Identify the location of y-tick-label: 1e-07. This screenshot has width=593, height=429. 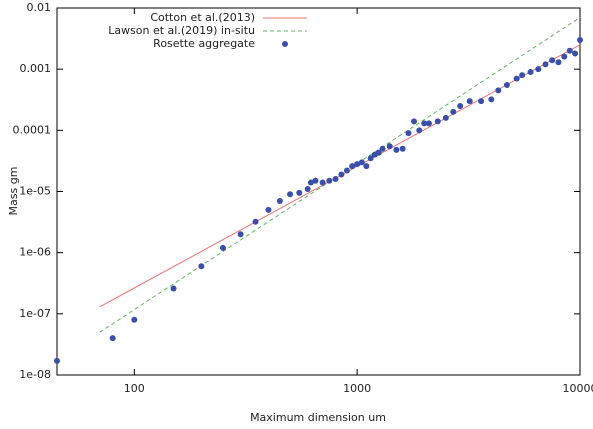
(35, 313).